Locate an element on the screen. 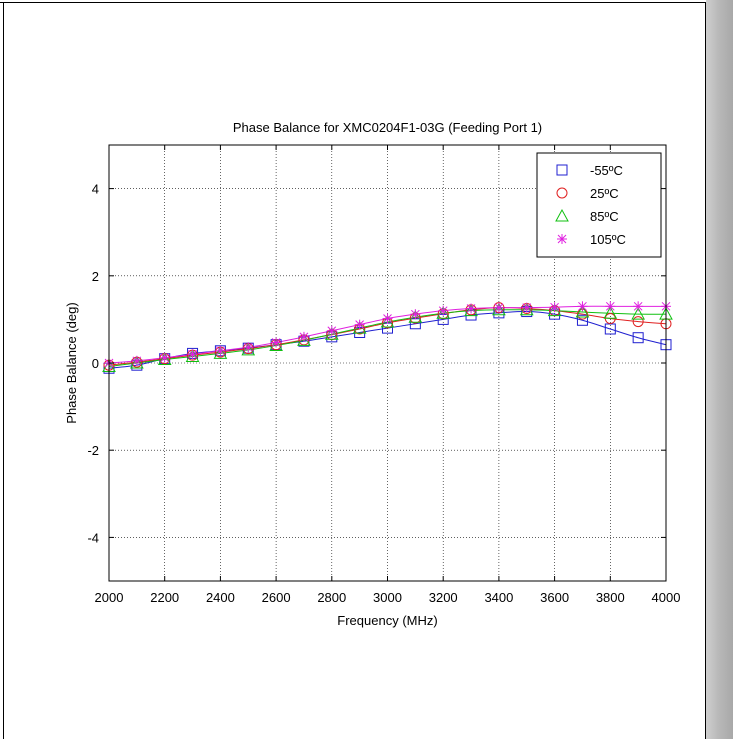  right-border is located at coordinates (705, 370).